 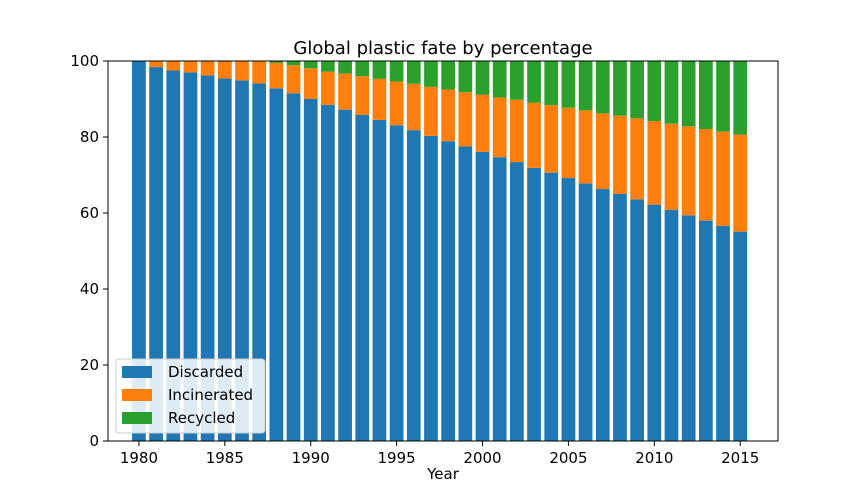 I want to click on bar-discarded-1995, so click(x=396, y=283).